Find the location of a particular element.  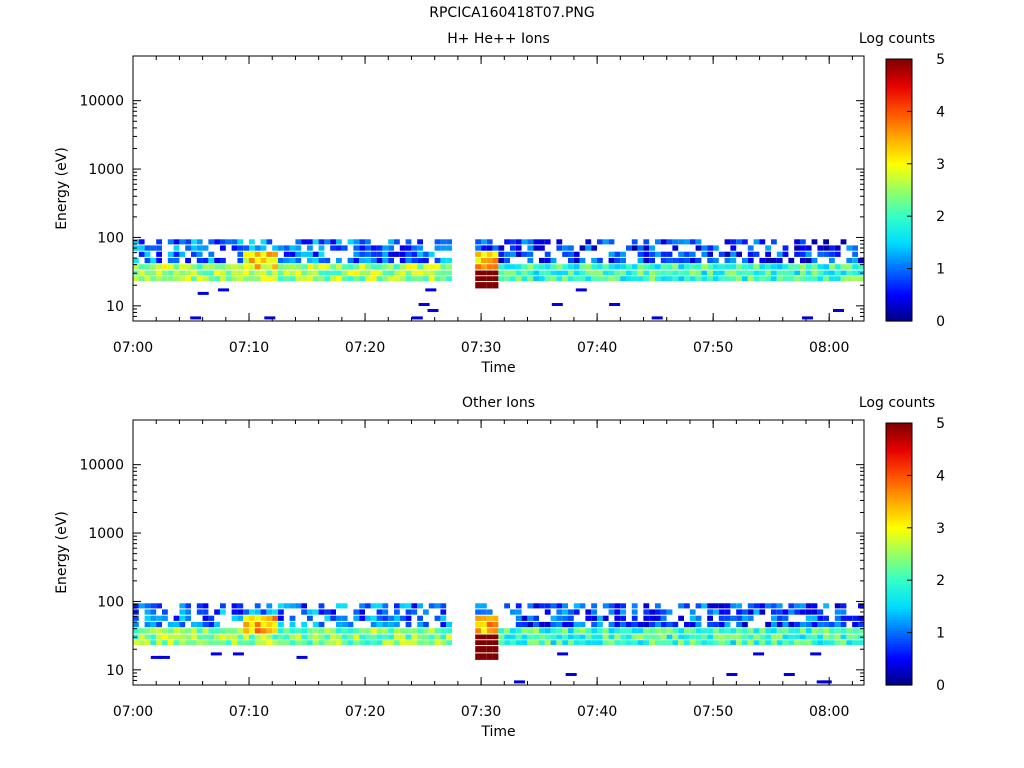

y-tick-label: 10000 is located at coordinates (101, 102).